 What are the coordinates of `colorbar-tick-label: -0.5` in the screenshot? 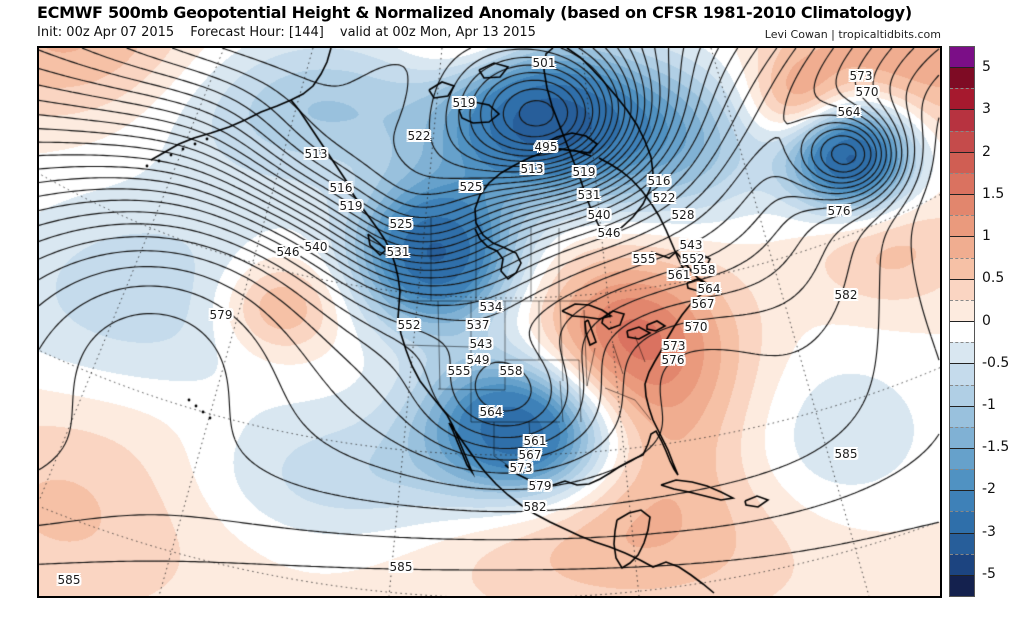 It's located at (996, 362).